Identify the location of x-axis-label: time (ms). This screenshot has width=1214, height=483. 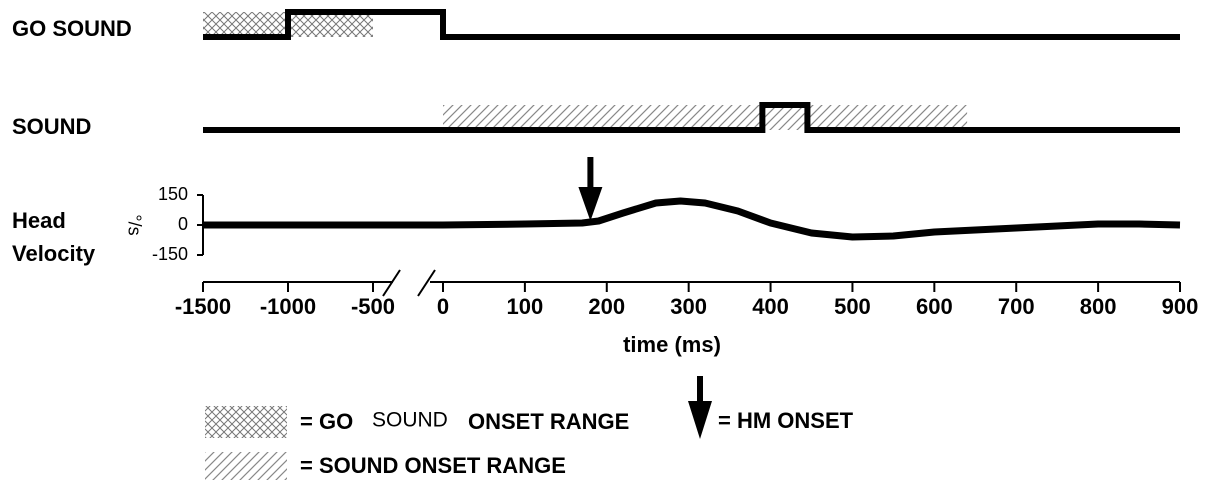
(672, 344).